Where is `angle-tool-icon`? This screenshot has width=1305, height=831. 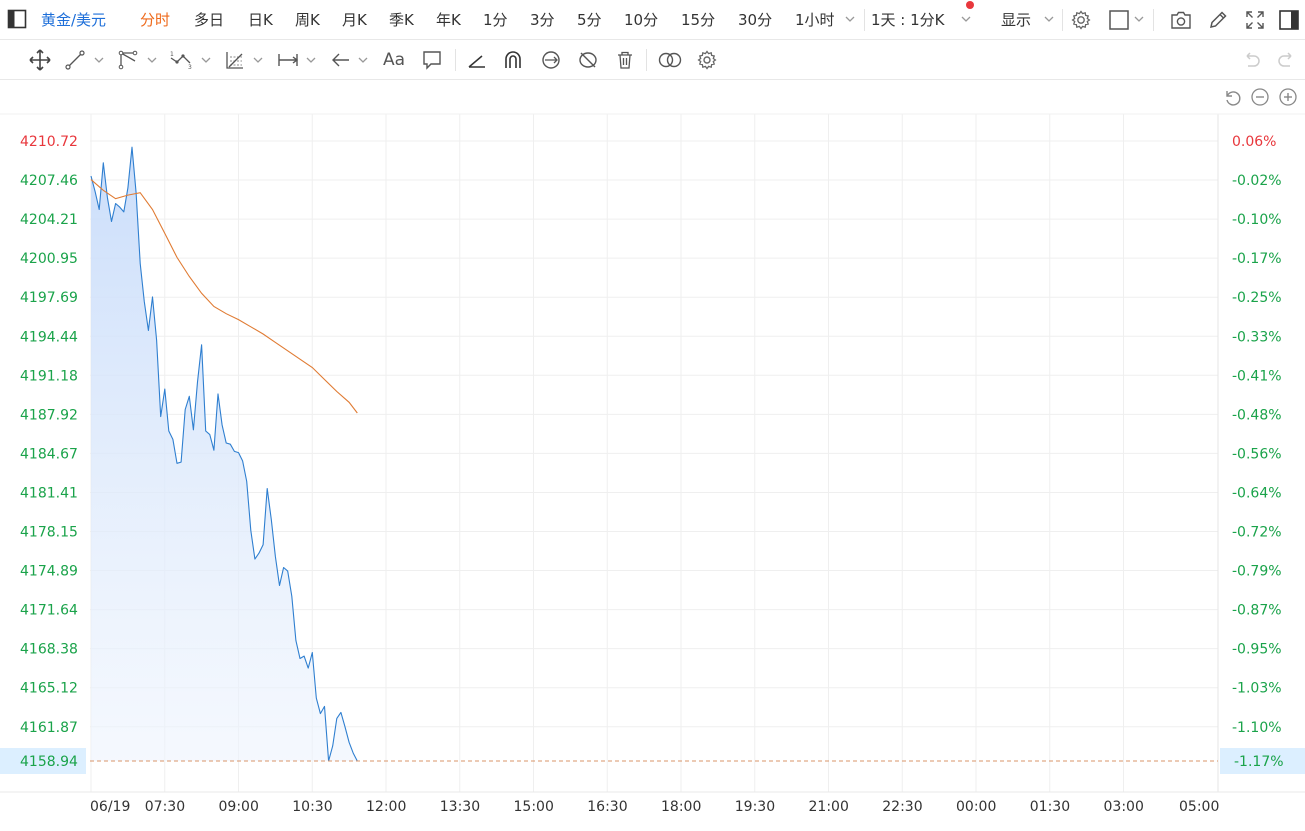 angle-tool-icon is located at coordinates (477, 60).